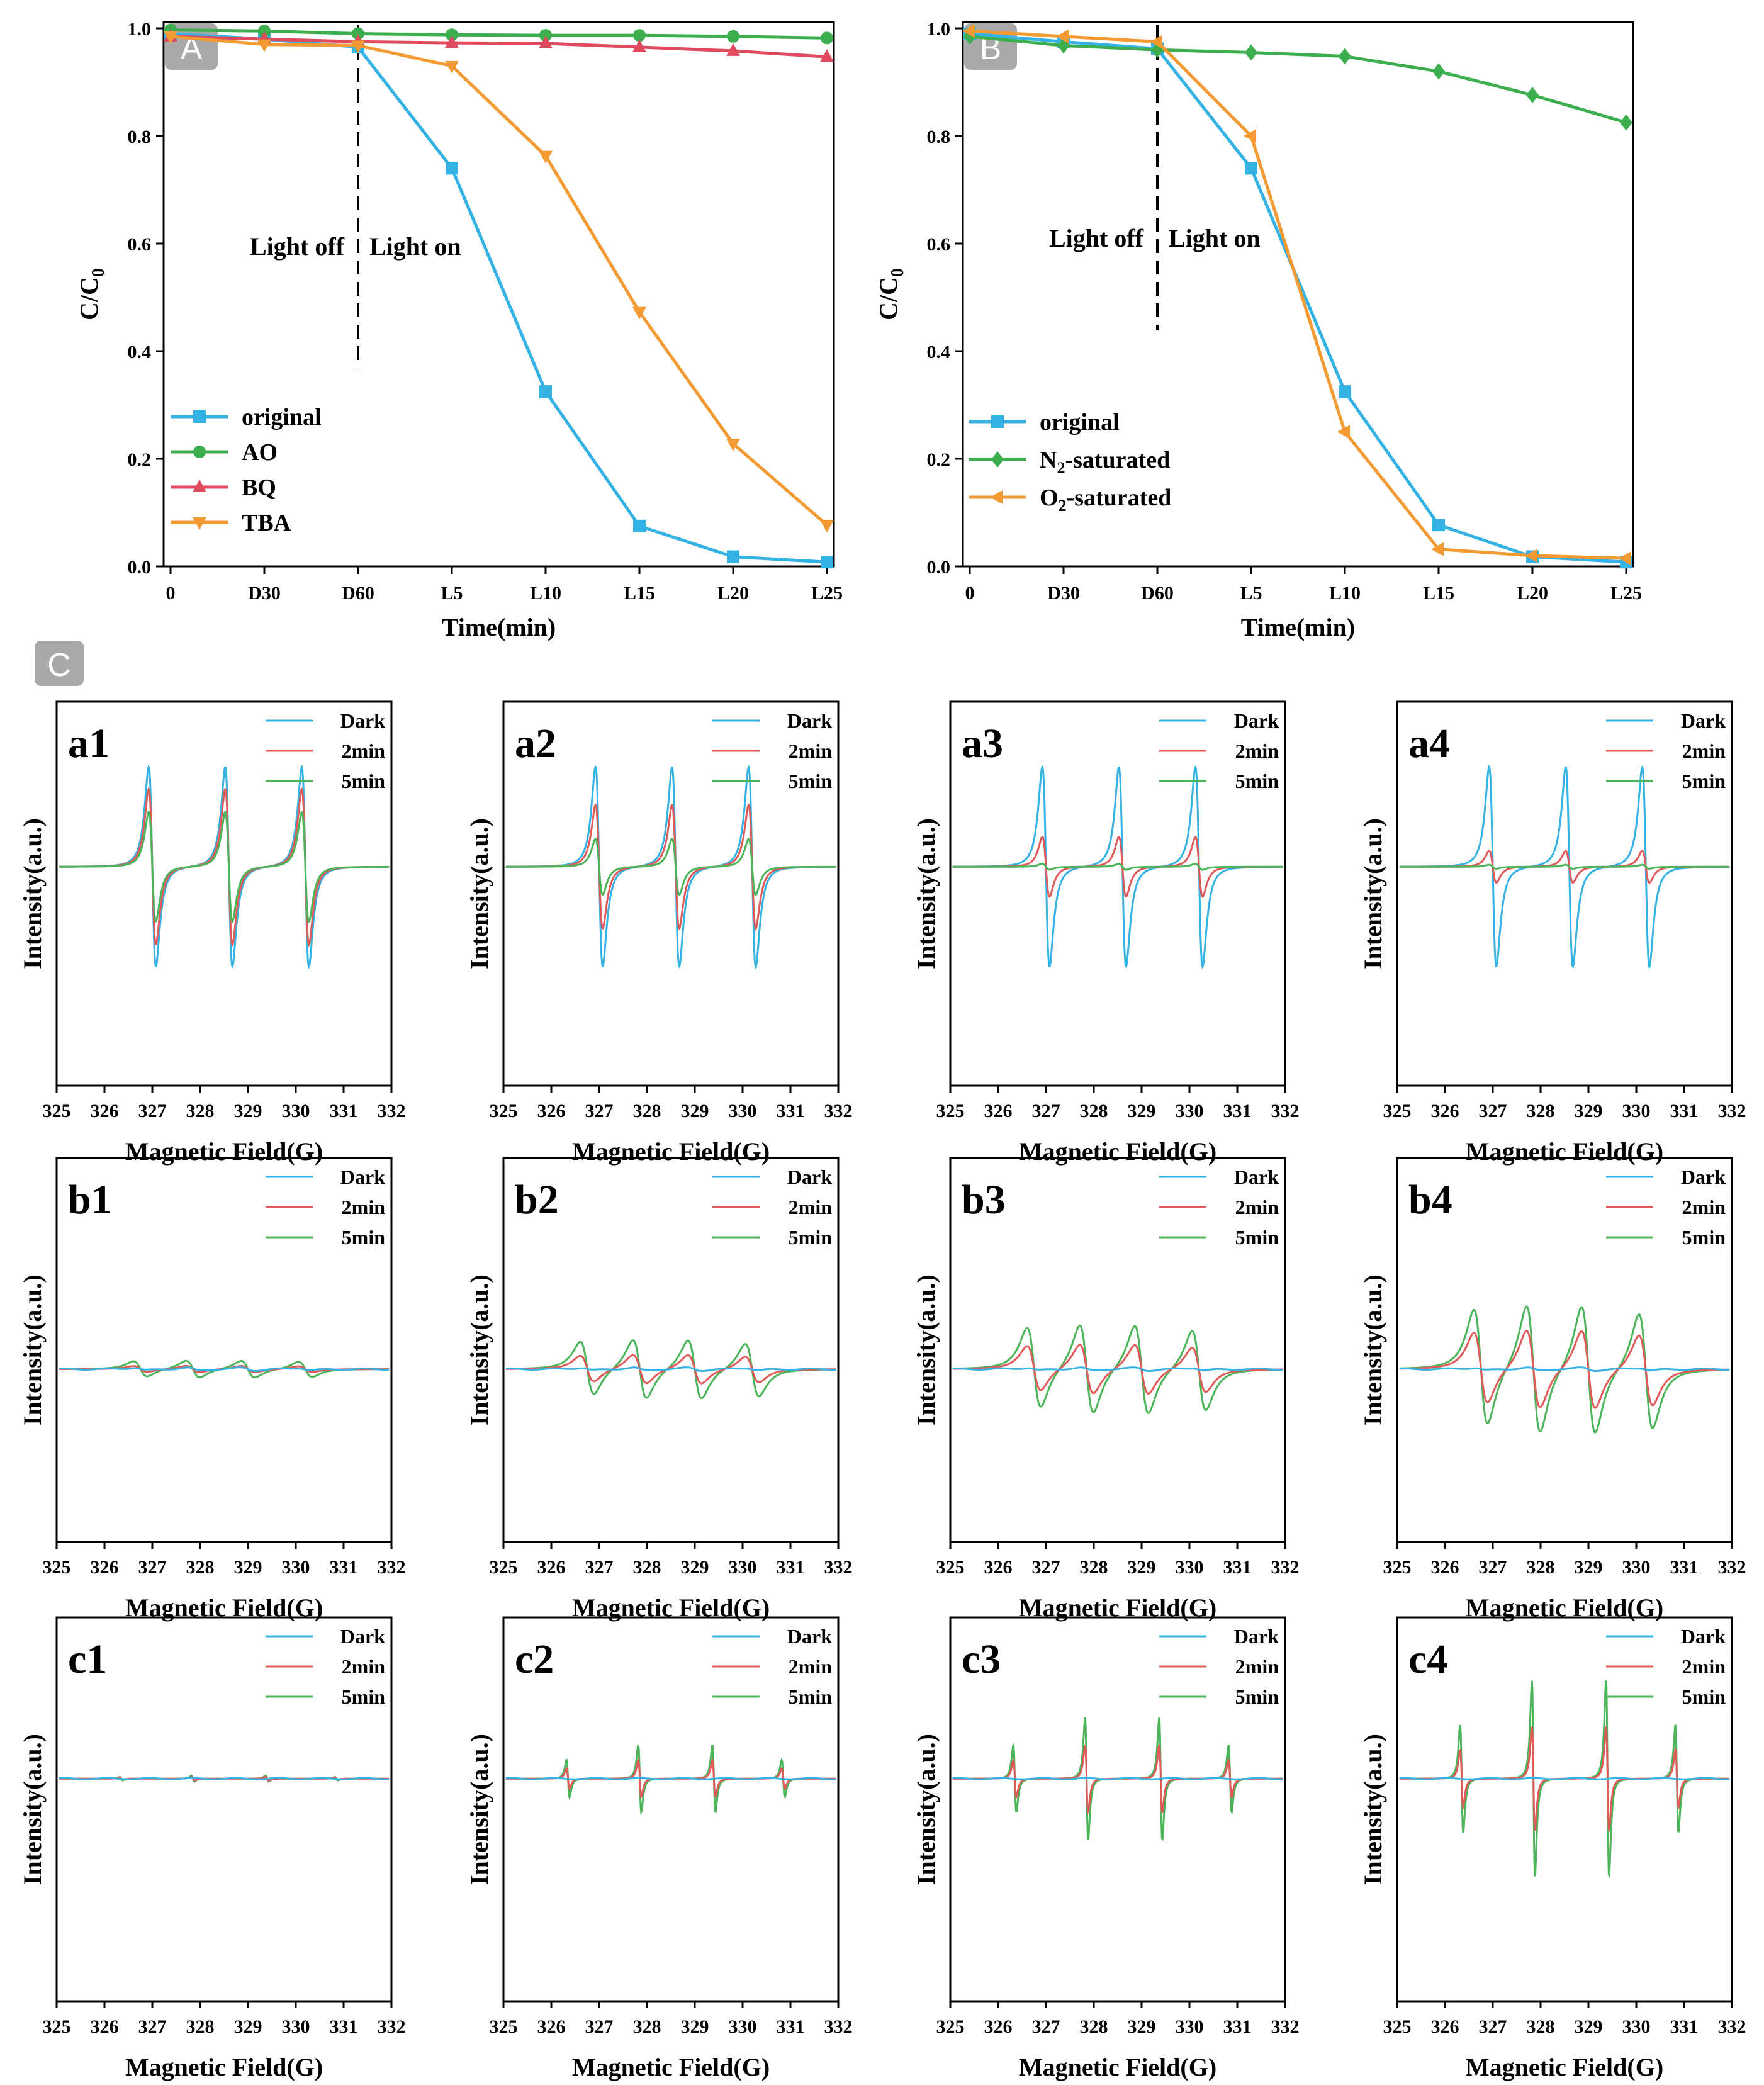  I want to click on trace-two, so click(670, 1369).